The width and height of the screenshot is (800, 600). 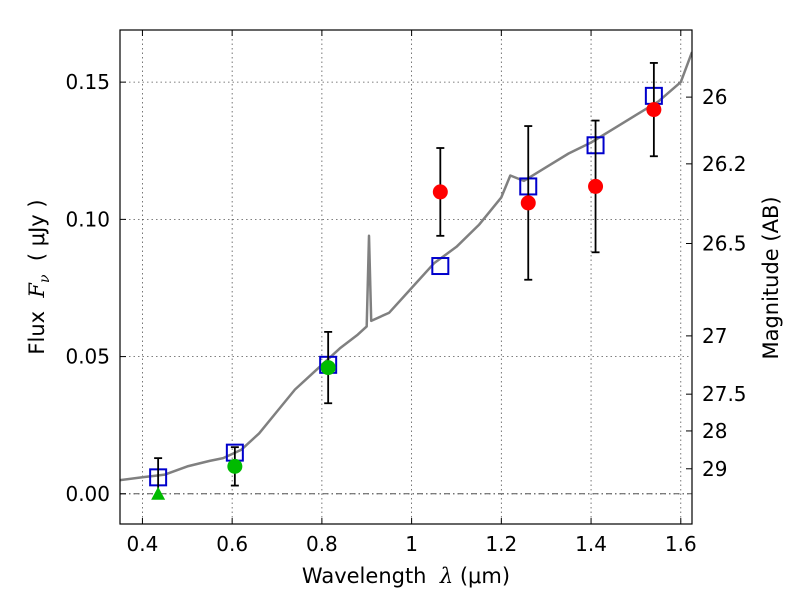 I want to click on y-tick-label: 0.05, so click(x=87, y=357).